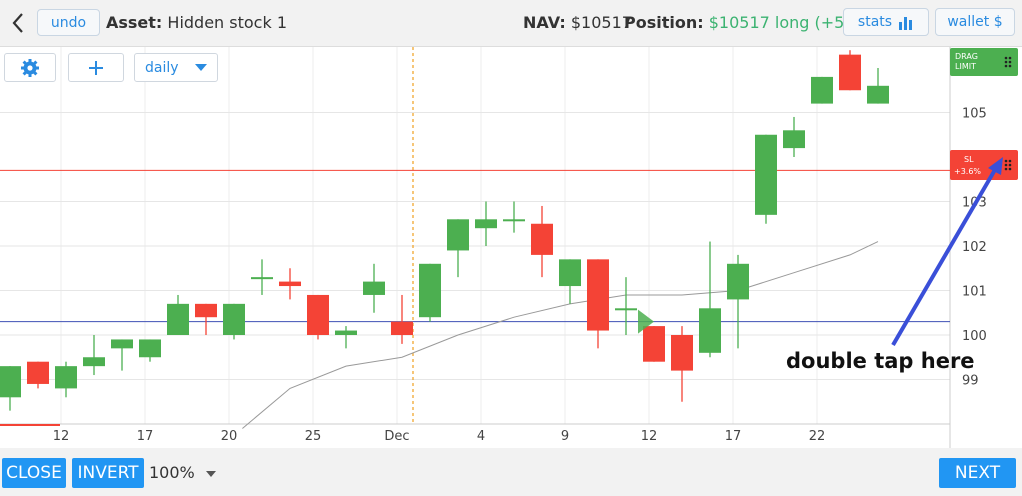 This screenshot has height=496, width=1022. Describe the element at coordinates (68, 22) in the screenshot. I see `undo-button: undo` at that location.